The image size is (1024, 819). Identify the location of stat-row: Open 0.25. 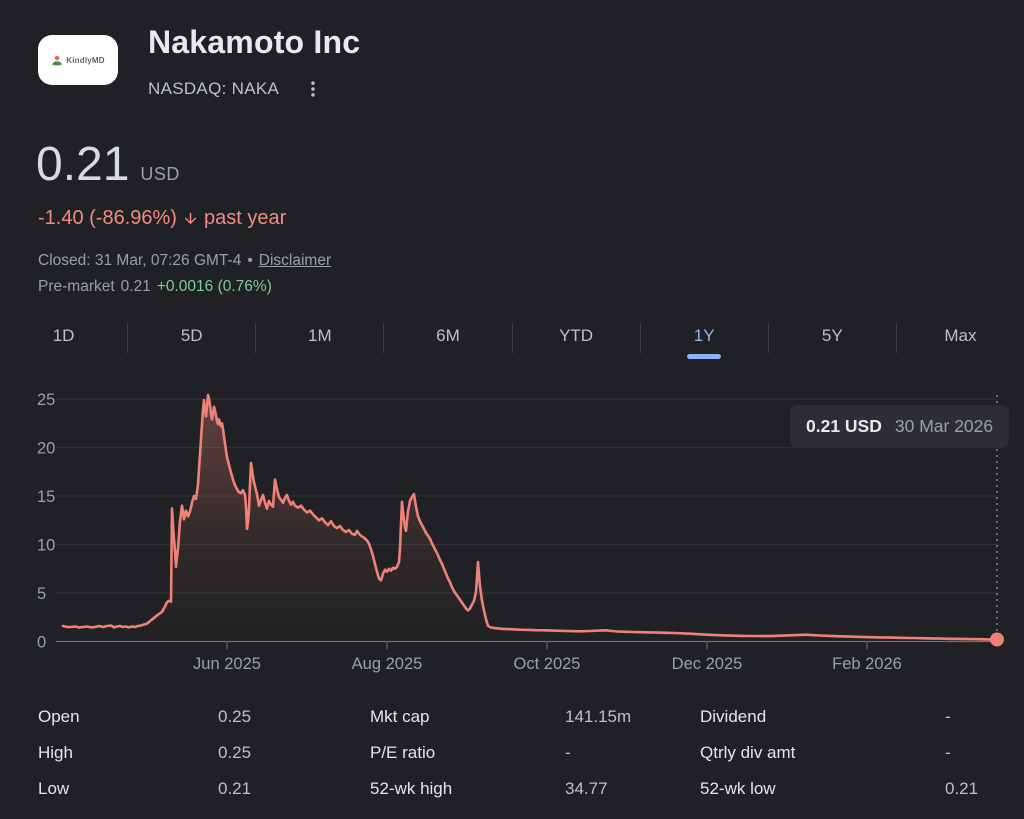
(204, 717).